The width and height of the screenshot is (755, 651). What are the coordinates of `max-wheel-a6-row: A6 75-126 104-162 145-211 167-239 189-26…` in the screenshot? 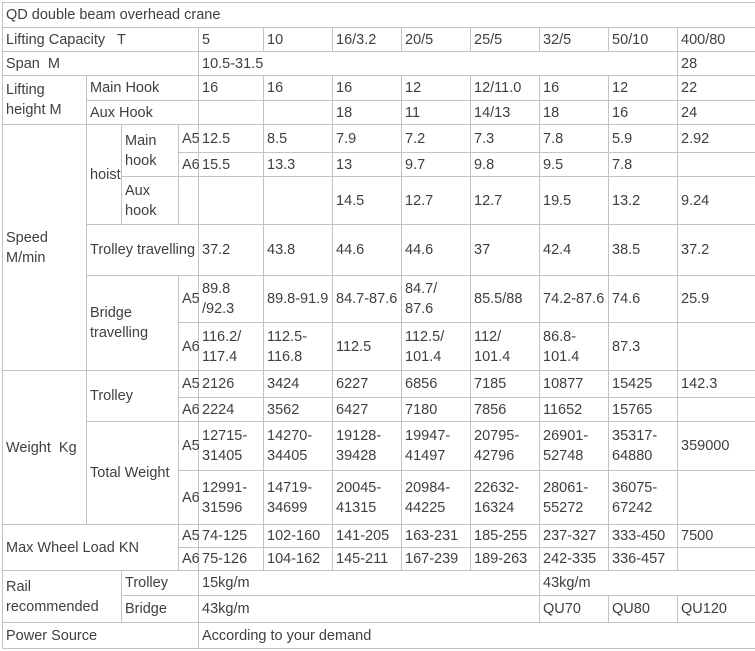 It's located at (379, 559).